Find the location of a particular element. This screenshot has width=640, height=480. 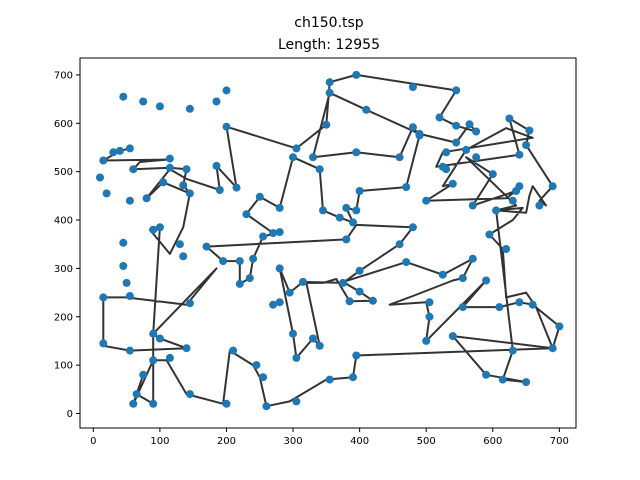

y-tick-label: 600 is located at coordinates (63, 124).